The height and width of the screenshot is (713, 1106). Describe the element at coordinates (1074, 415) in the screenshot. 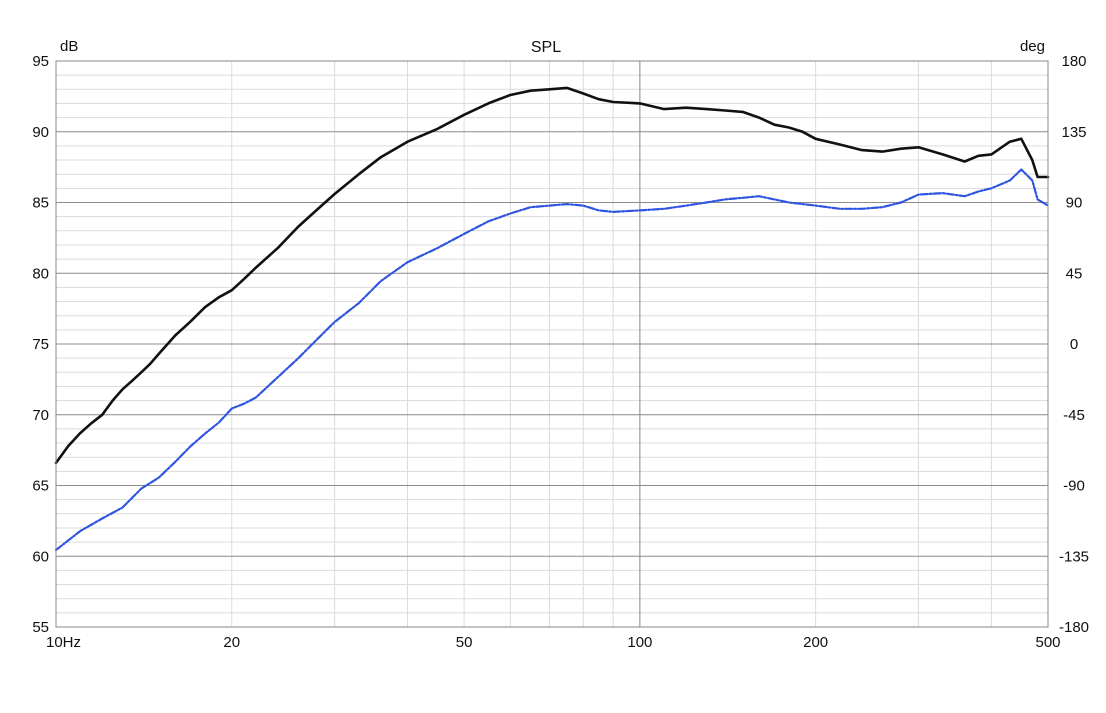

I see `y2-tick-label: -45` at that location.